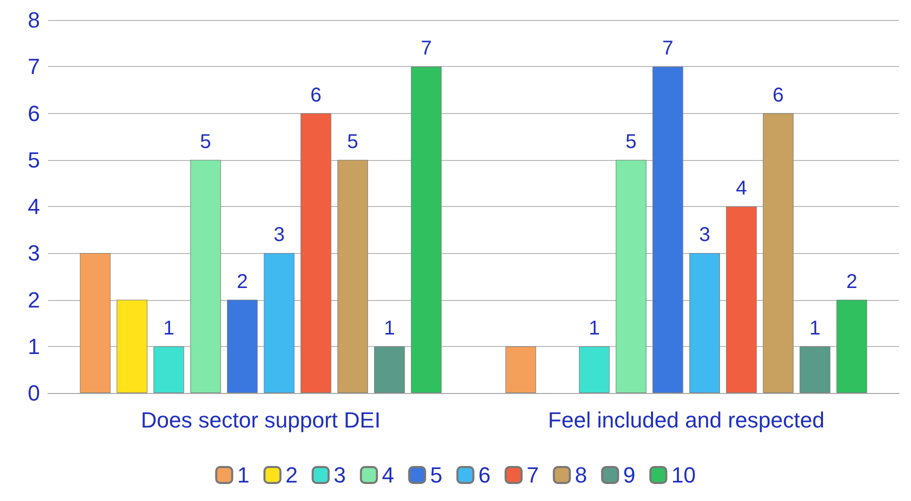  What do you see at coordinates (291, 475) in the screenshot?
I see `legend-label: 2` at bounding box center [291, 475].